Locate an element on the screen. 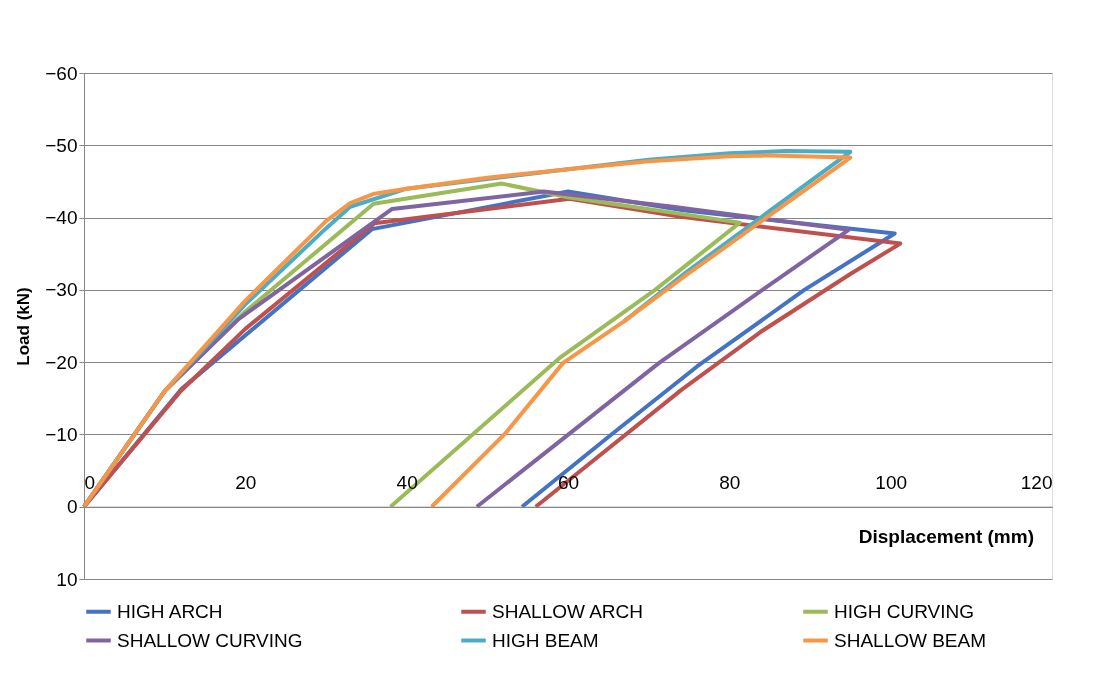 The width and height of the screenshot is (1112, 678). y-tick-label: −20 is located at coordinates (61, 362).